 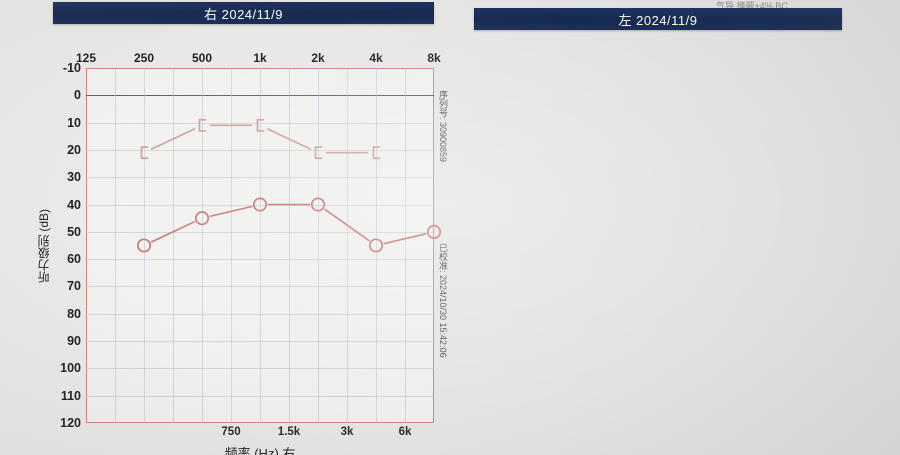 What do you see at coordinates (231, 432) in the screenshot?
I see `x-axis-tick-bottom: 750` at bounding box center [231, 432].